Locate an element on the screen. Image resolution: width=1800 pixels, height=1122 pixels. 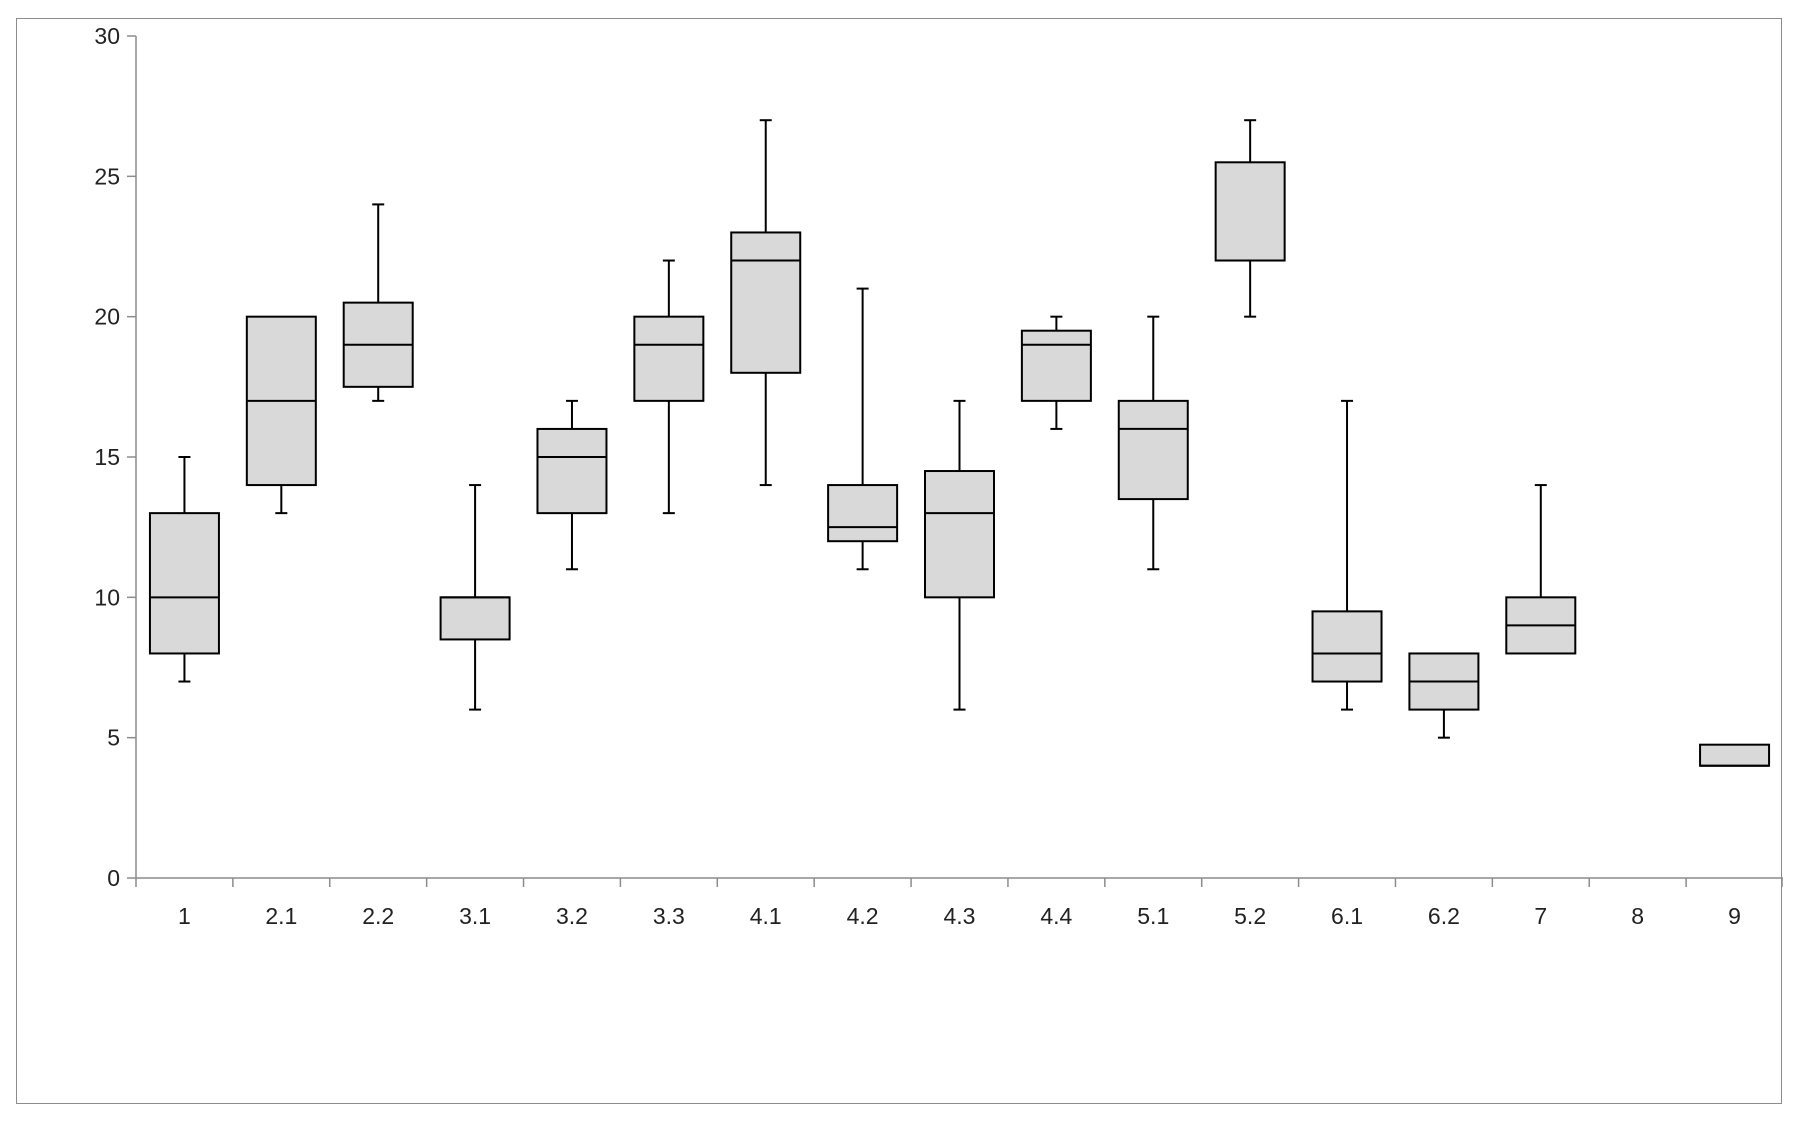
box-2.1 is located at coordinates (281, 415).